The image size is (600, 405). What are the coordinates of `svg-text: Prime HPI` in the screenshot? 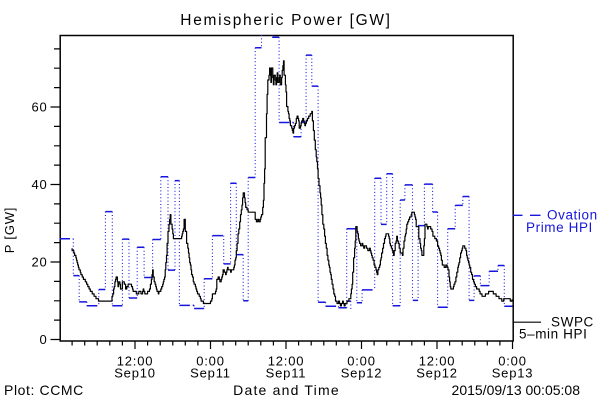 It's located at (559, 227).